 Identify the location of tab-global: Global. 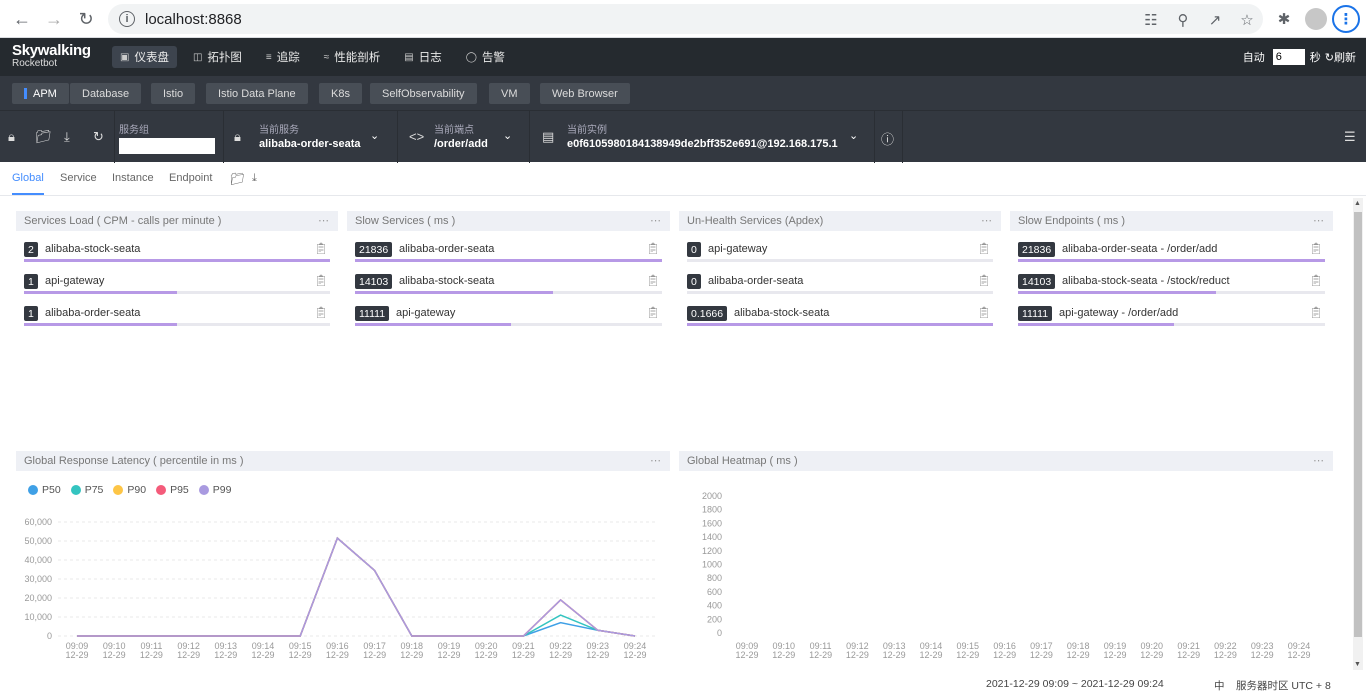
(28, 183).